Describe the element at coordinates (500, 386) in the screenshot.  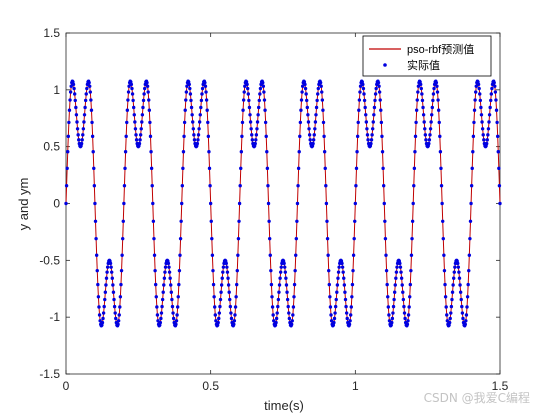
I see `x-tick-label: 1.5` at that location.